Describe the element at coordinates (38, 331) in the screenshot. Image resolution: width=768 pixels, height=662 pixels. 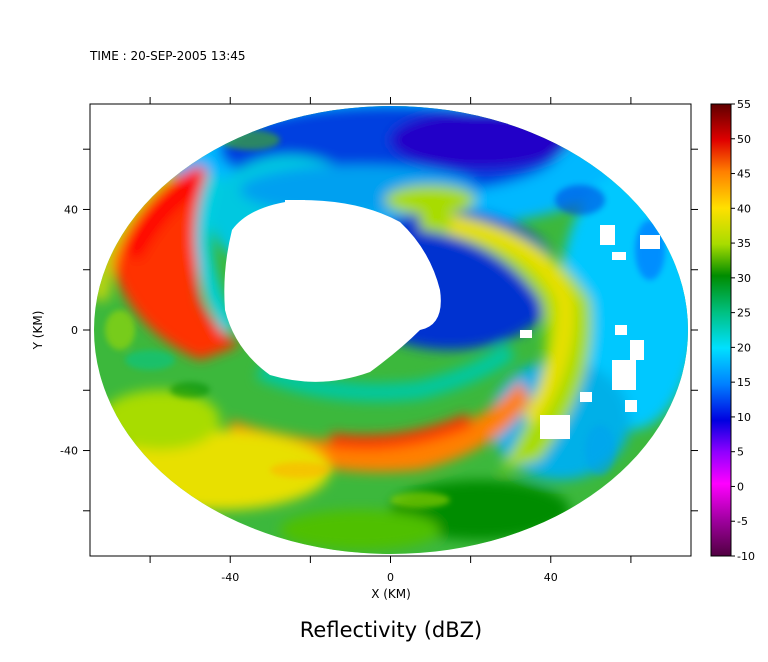
I see `y-axis-title: Y (KM)` at that location.